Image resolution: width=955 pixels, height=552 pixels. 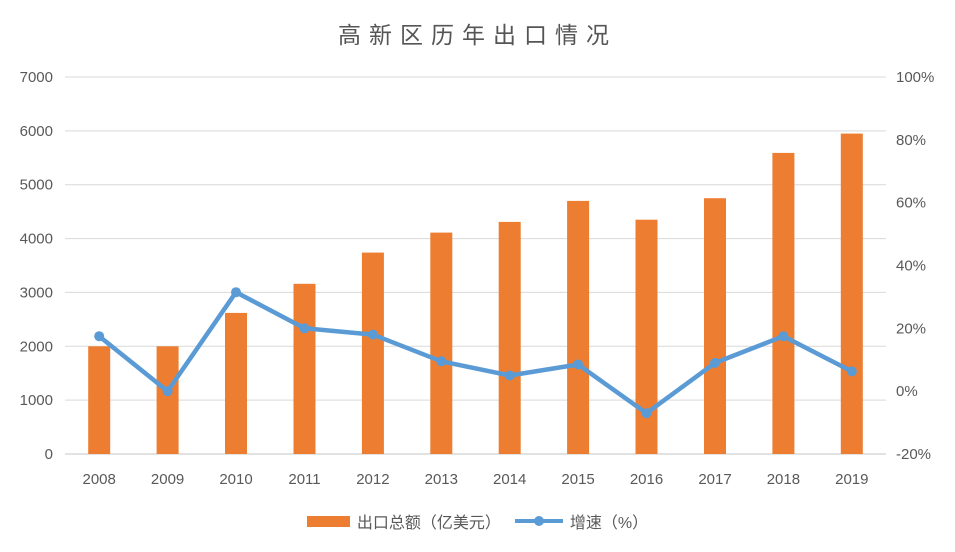 I want to click on legend-label-growth-rate: 增速（%）, so click(x=609, y=523).